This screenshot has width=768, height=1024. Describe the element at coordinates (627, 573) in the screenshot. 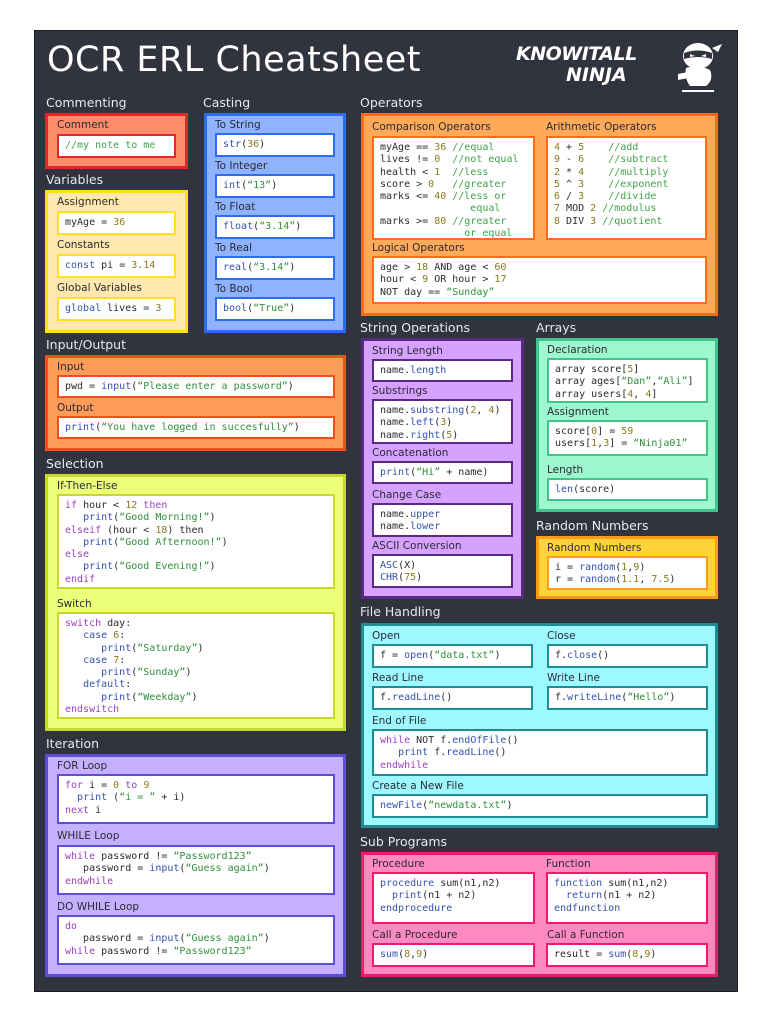

I see `random-numbers-code: i = random(1,9) r = random(1.1, 7.5)` at that location.